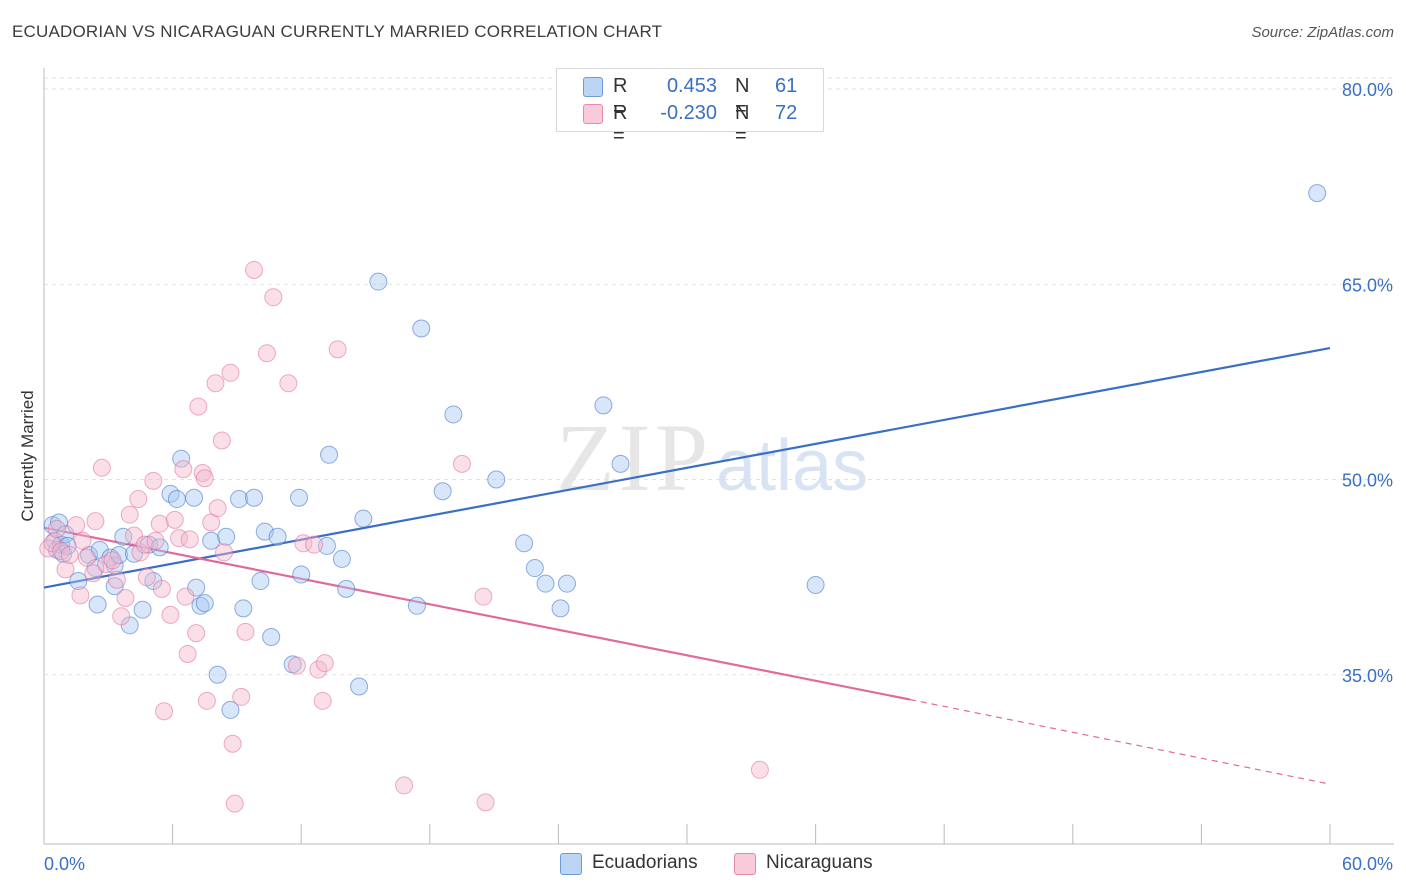  What do you see at coordinates (477, 613) in the screenshot?
I see `trend-line-nicaraguans` at bounding box center [477, 613].